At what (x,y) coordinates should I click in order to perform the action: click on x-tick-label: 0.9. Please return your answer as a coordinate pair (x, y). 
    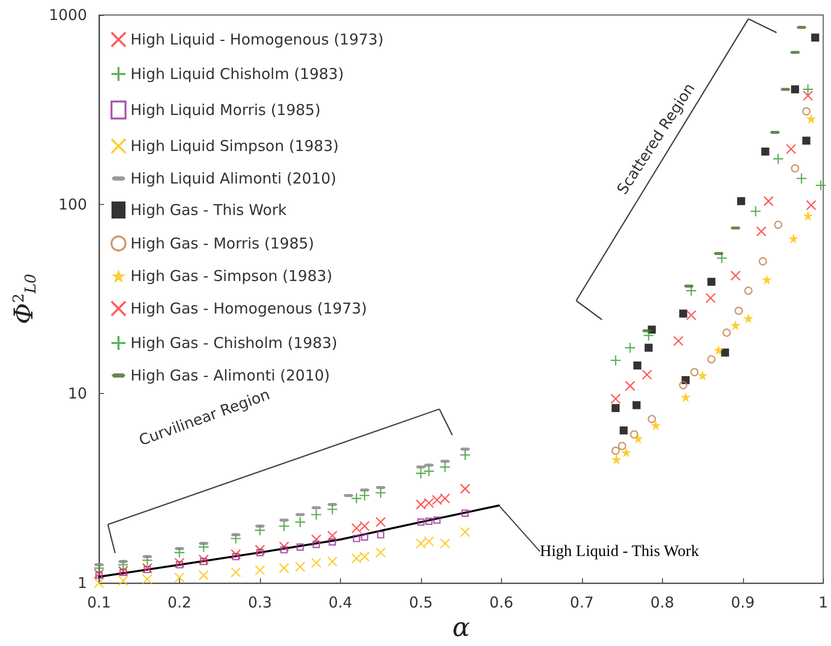
    Looking at the image, I should click on (742, 603).